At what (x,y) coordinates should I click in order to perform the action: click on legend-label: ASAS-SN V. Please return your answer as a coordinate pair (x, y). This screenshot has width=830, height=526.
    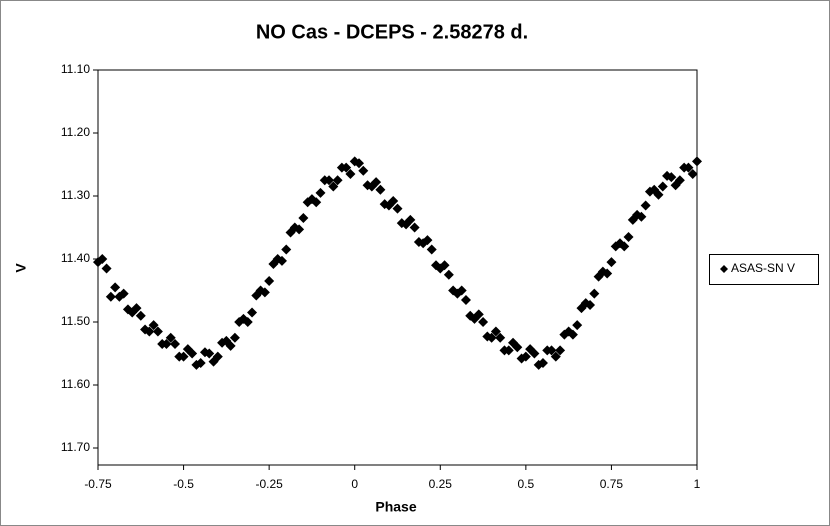
    Looking at the image, I should click on (763, 268).